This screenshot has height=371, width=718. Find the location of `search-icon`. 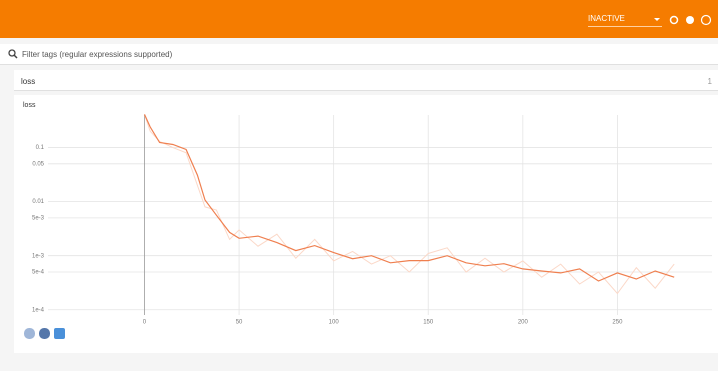

search-icon is located at coordinates (13, 54).